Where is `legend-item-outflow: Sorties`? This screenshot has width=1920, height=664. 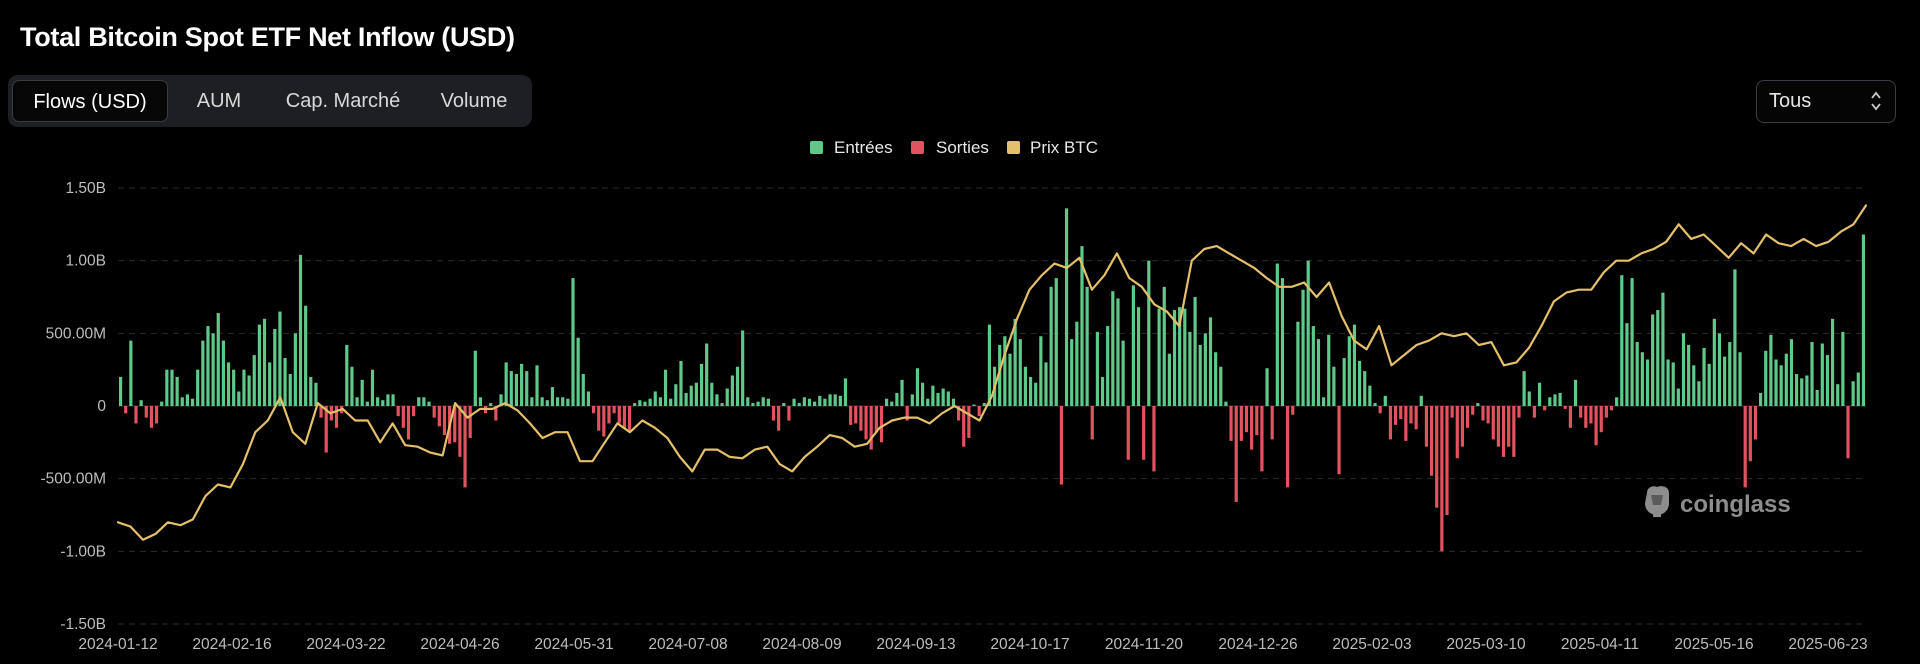 legend-item-outflow: Sorties is located at coordinates (950, 147).